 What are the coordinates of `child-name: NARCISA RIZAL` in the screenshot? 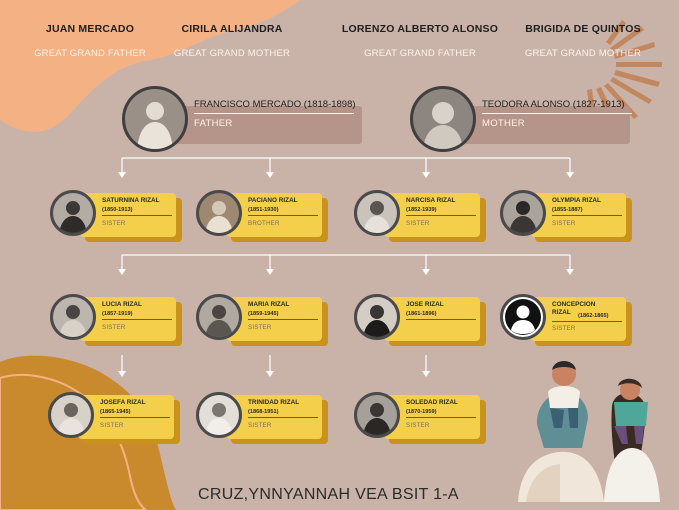 It's located at (431, 200).